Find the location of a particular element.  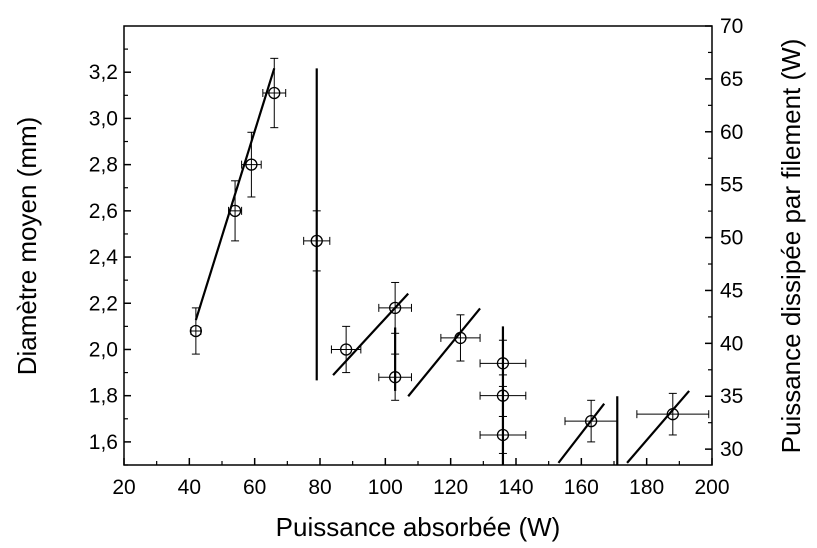

x-axis-title: Puissance absorbée (W) is located at coordinates (418, 527).